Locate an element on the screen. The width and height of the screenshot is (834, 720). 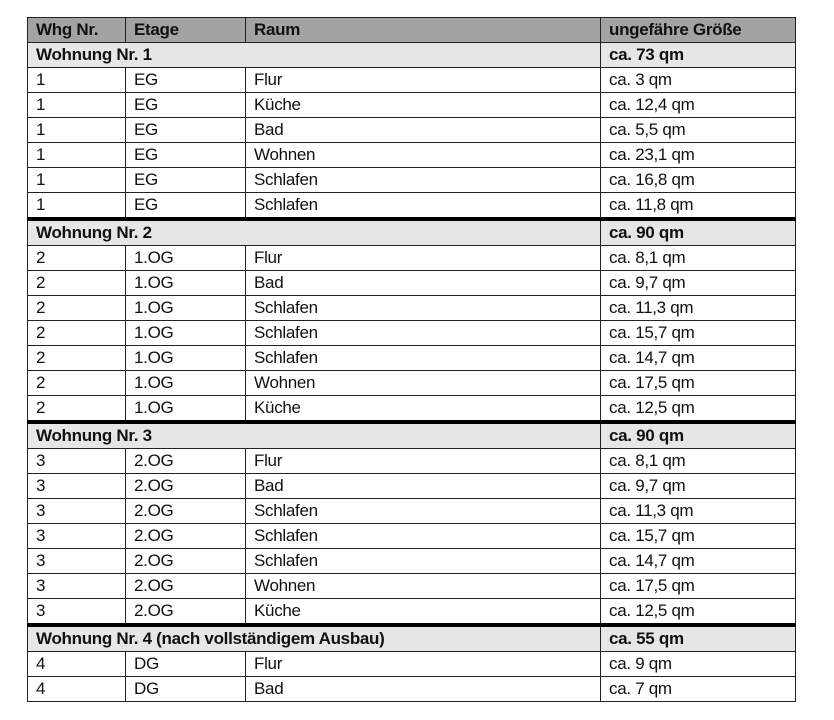
cell-groesse: ca. 11,8 qm is located at coordinates (698, 206).